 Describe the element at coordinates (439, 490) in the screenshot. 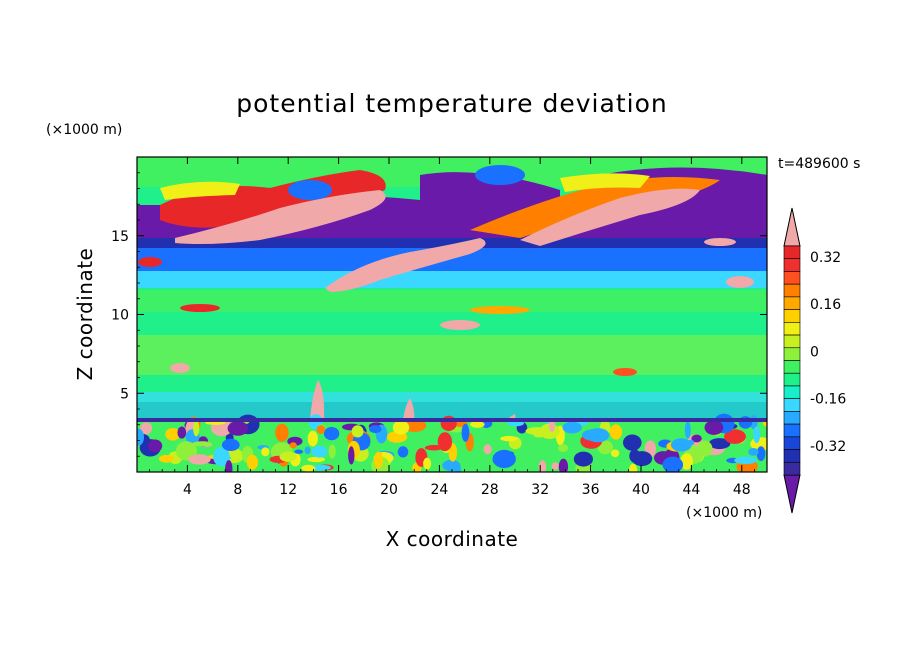

I see `x-tick-label: 24` at that location.